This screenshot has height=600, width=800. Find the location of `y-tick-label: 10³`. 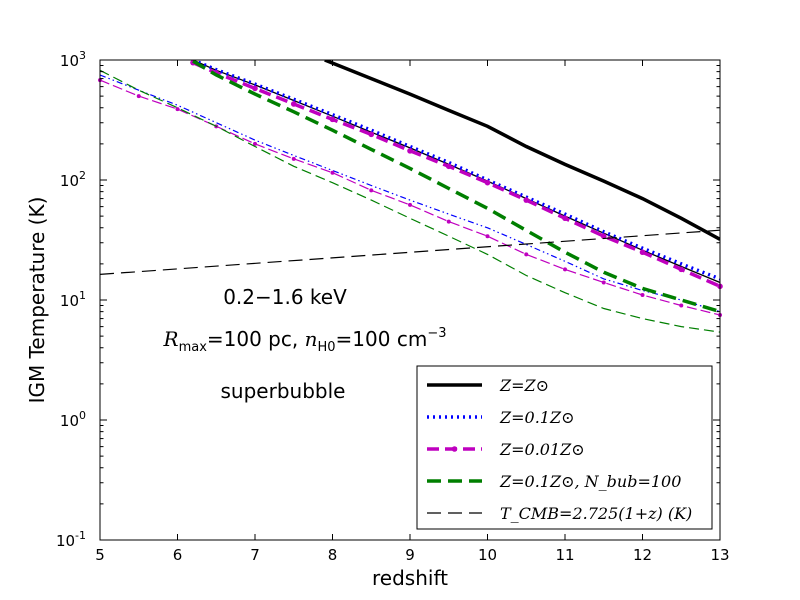

y-tick-label: 10³ is located at coordinates (73, 59).